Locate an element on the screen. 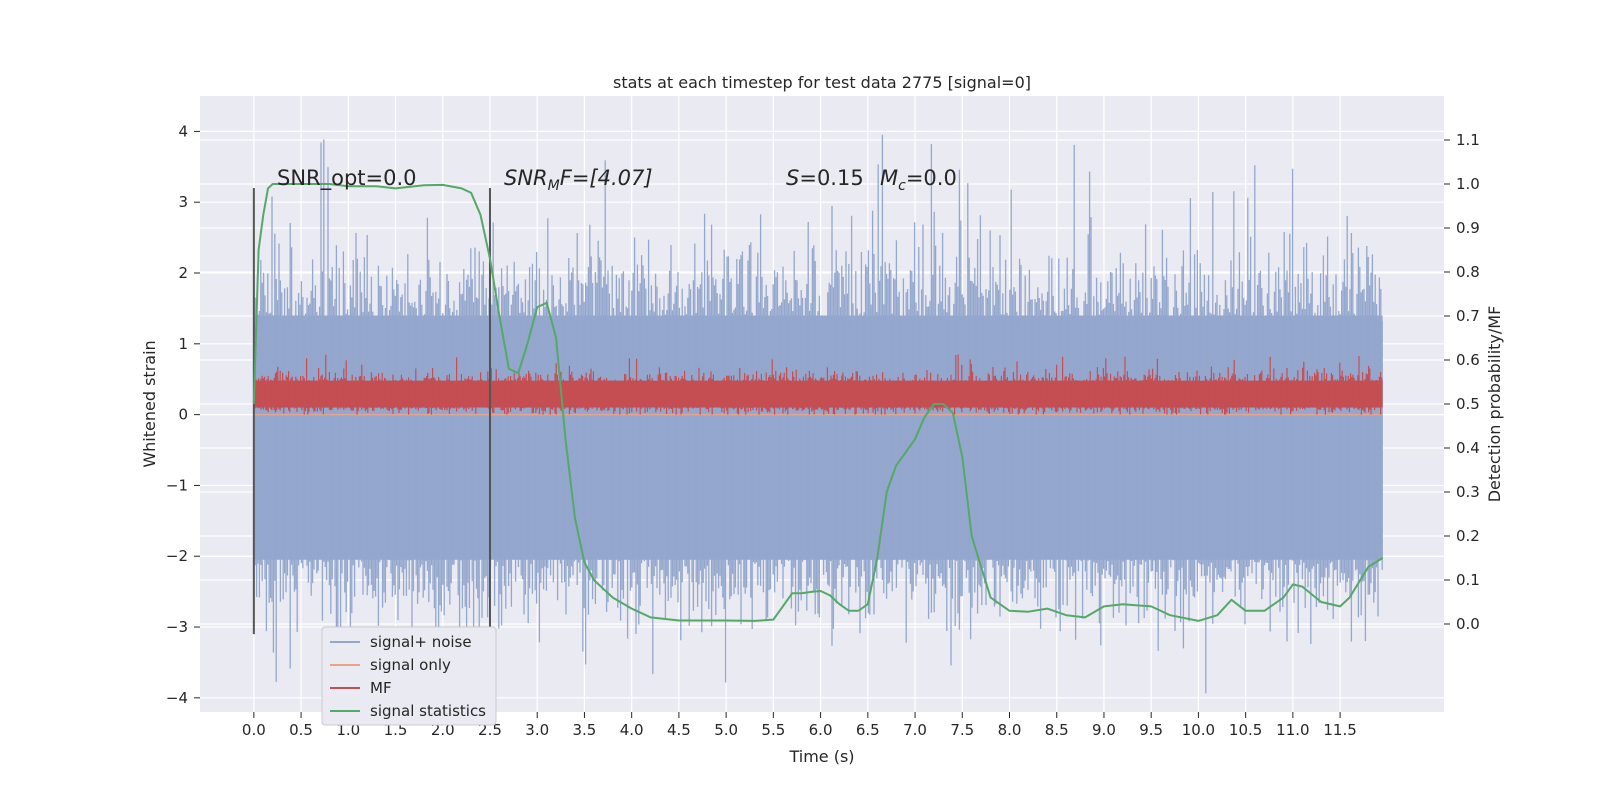 The width and height of the screenshot is (1600, 800). y-right-tick-label: 0.6 is located at coordinates (1468, 360).